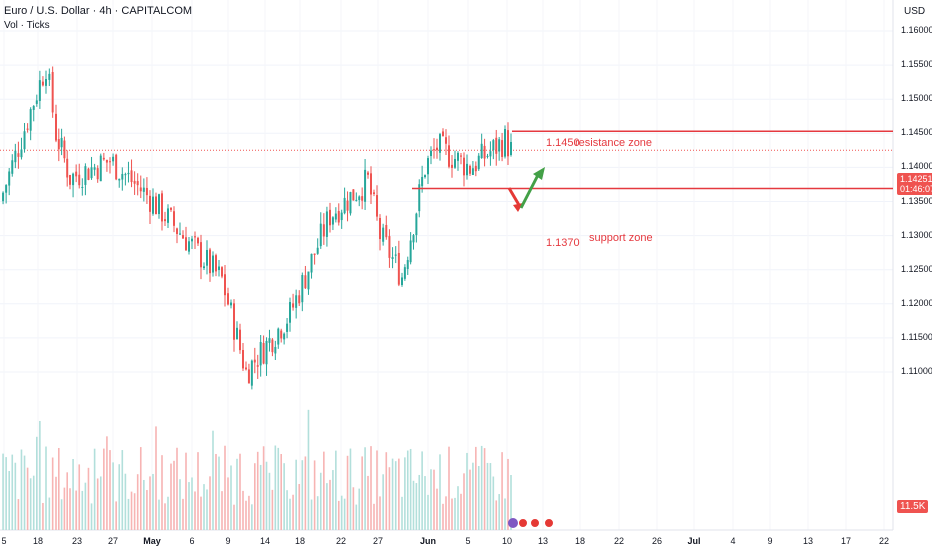  What do you see at coordinates (513, 523) in the screenshot?
I see `split-event-icon` at bounding box center [513, 523].